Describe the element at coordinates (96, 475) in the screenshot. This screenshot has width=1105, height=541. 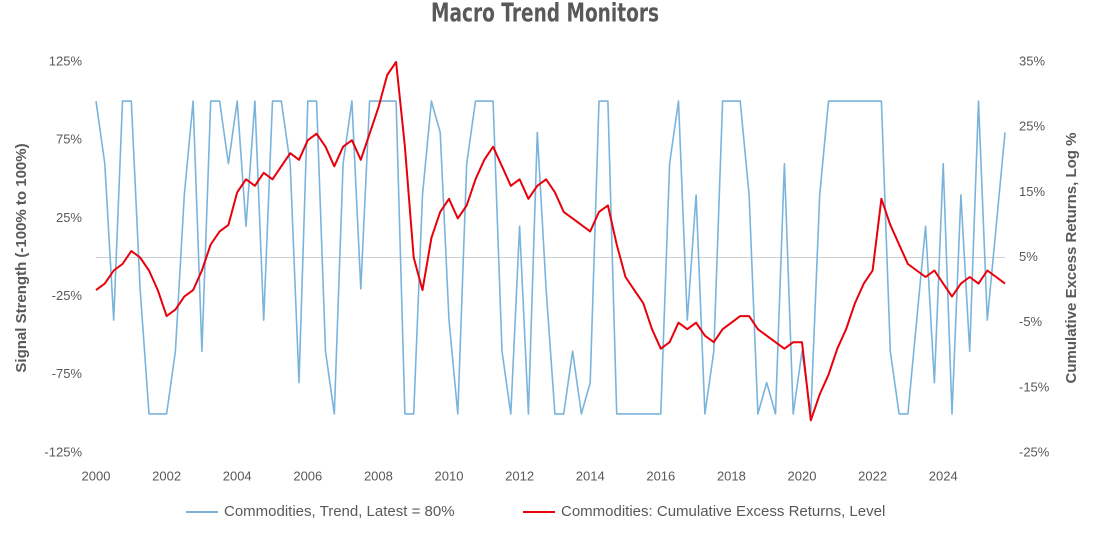
I see `x-tick-label: 2000` at that location.